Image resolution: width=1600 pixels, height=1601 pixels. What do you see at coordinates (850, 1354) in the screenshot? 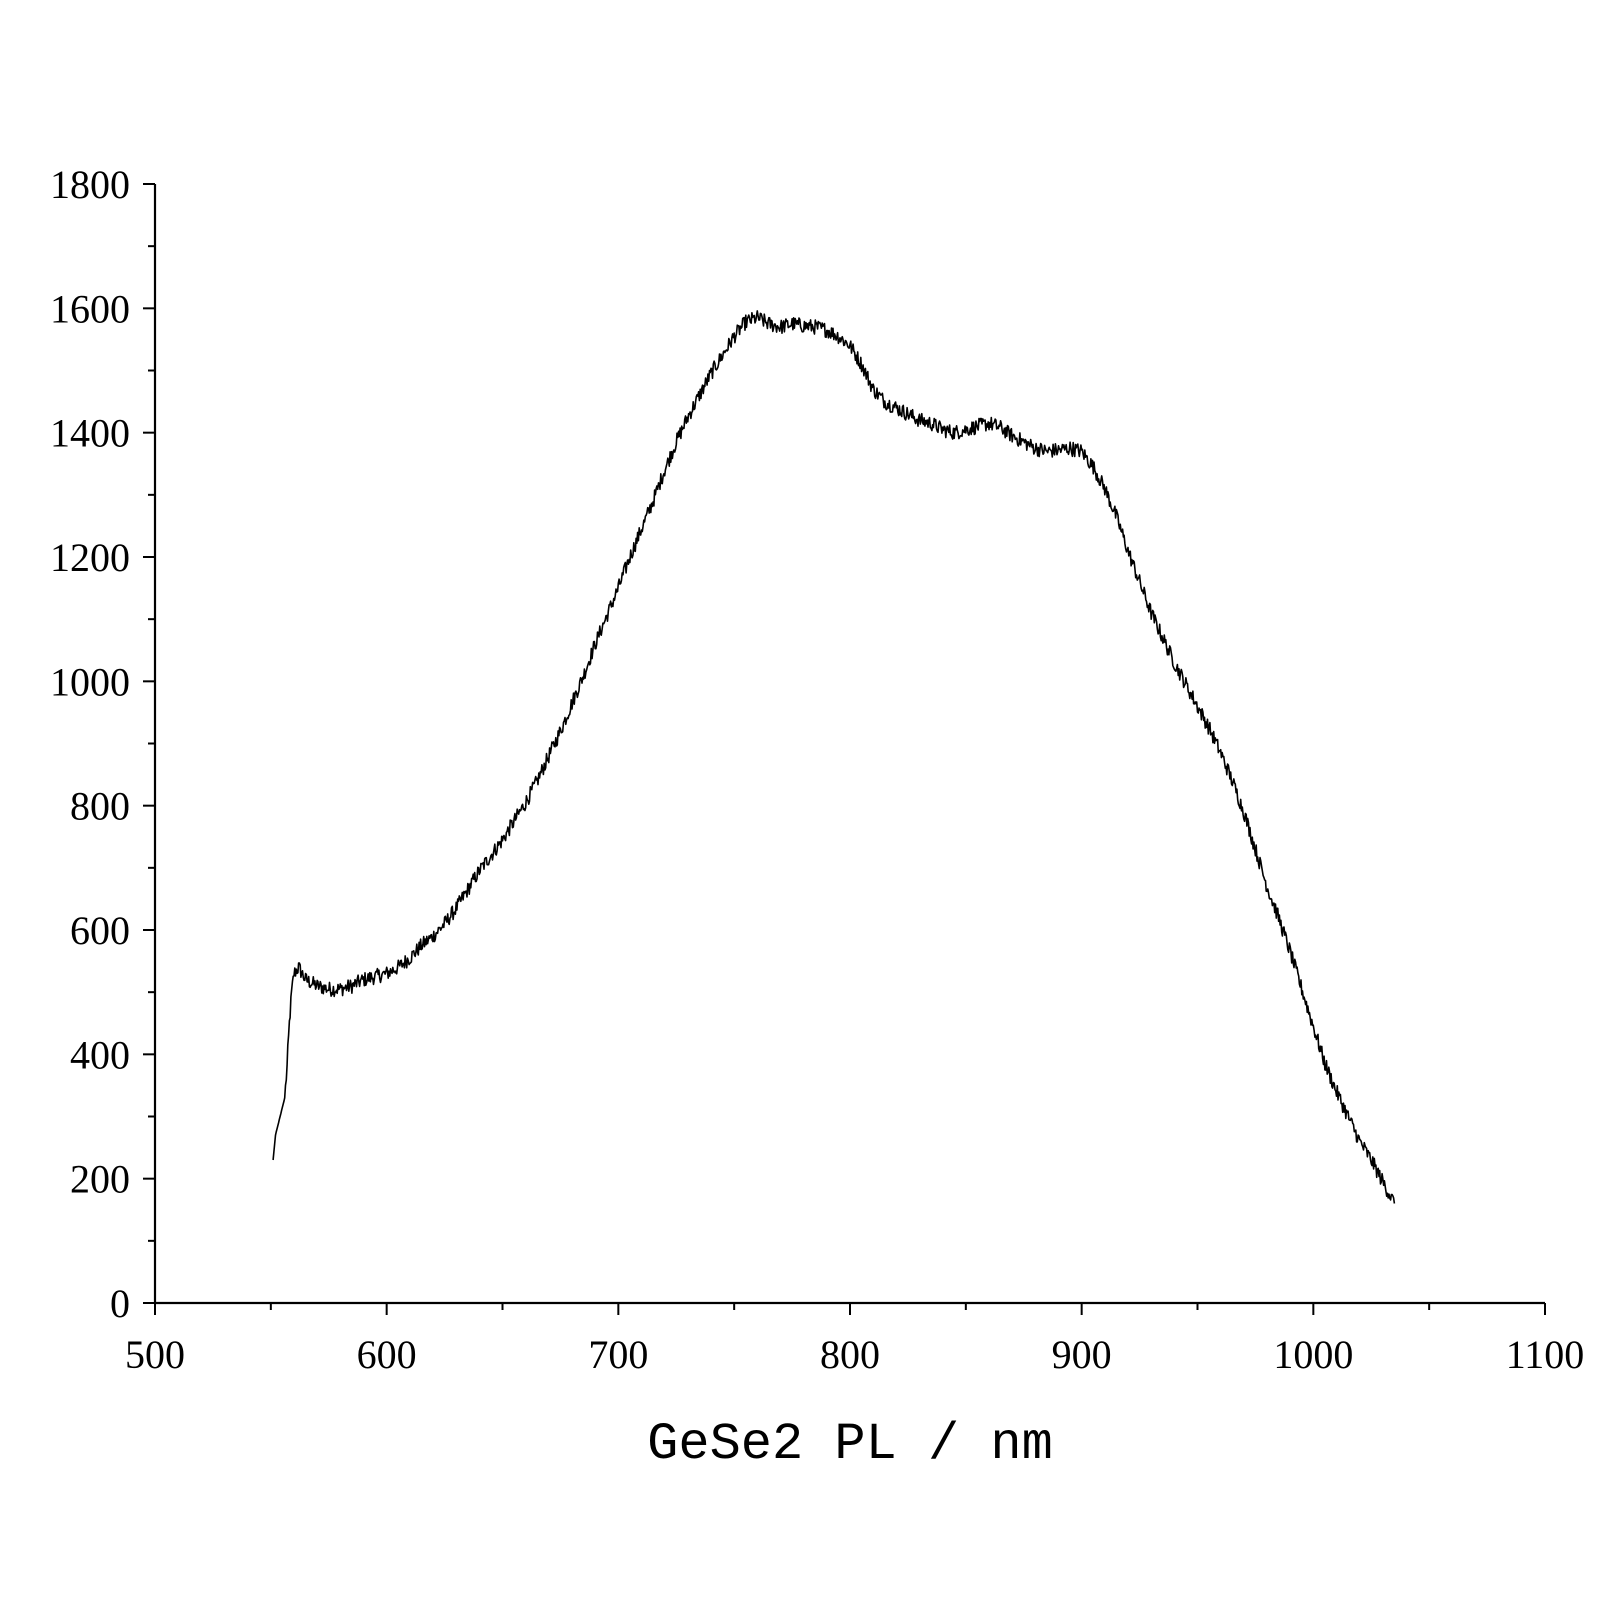
I see `x-tick-label: 800` at bounding box center [850, 1354].